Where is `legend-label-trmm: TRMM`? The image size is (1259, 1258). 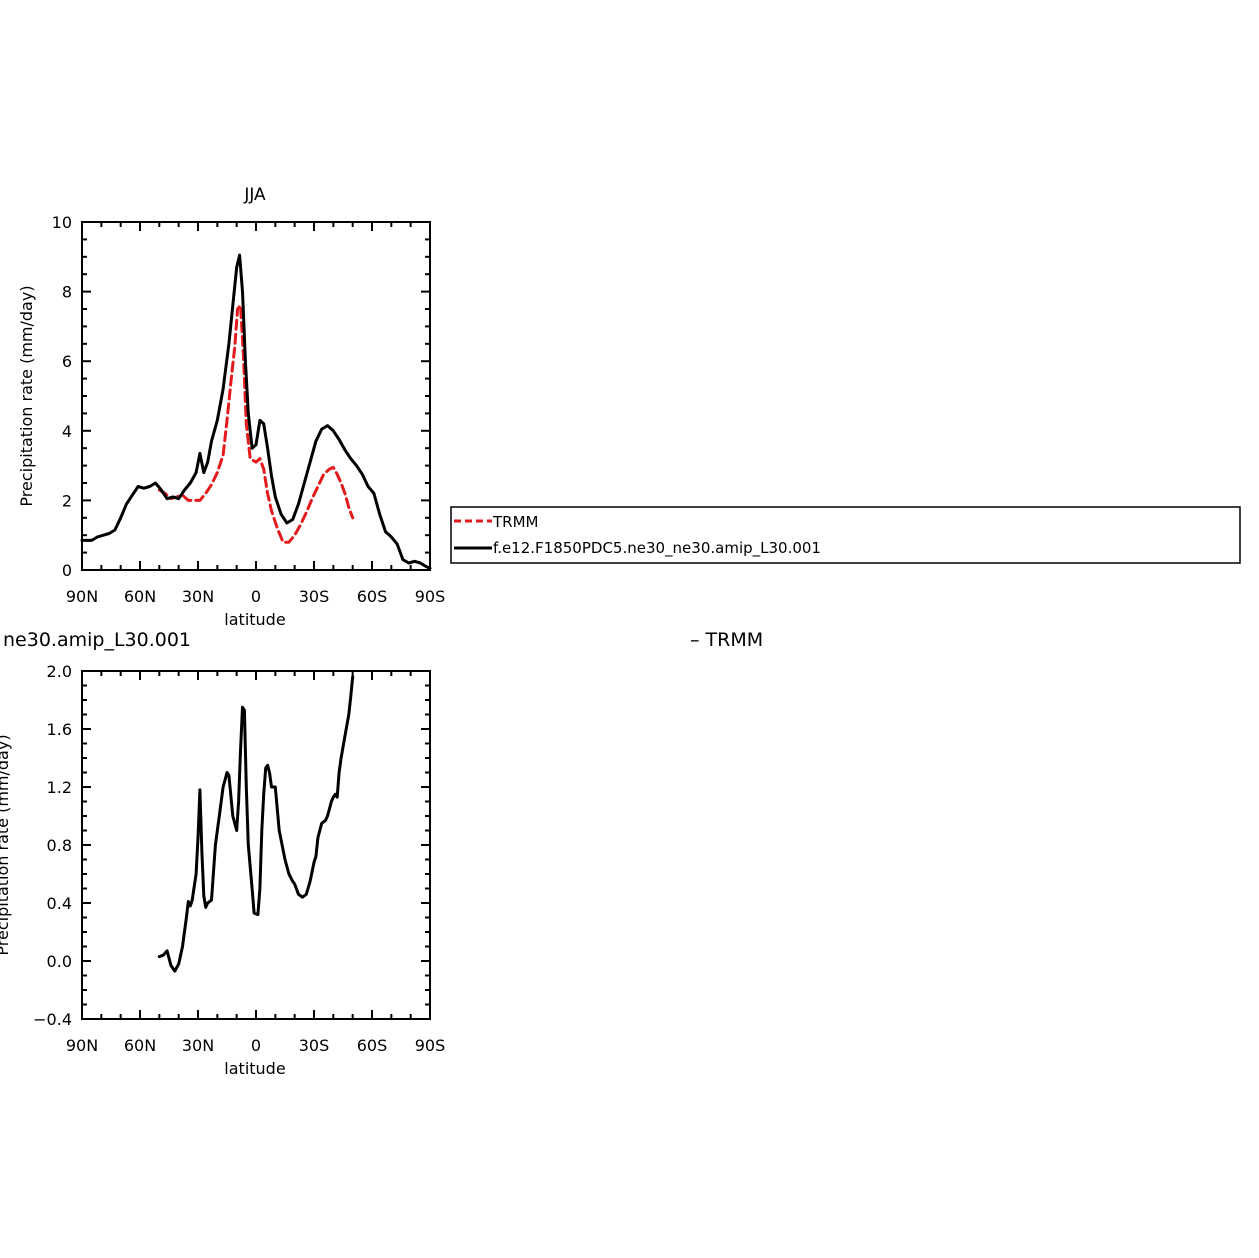 legend-label-trmm: TRMM is located at coordinates (515, 522).